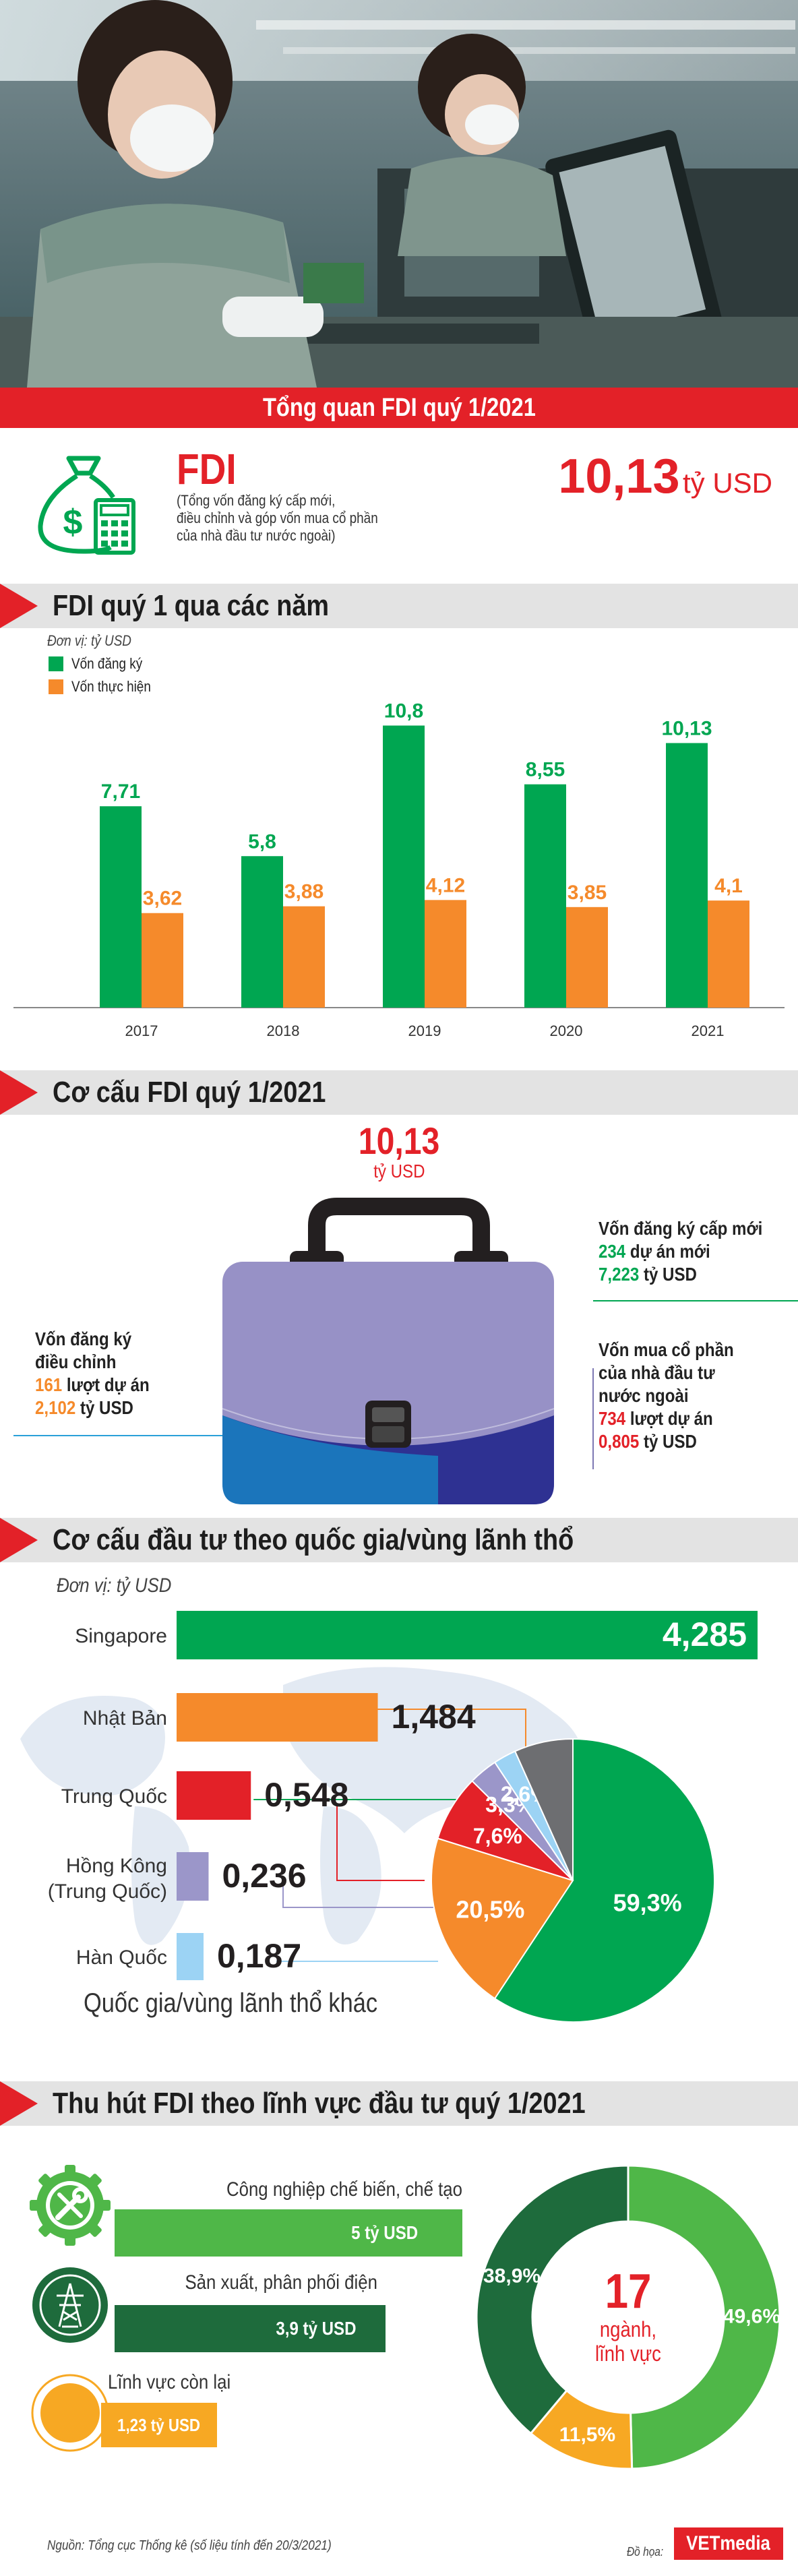 The width and height of the screenshot is (798, 2576). Describe the element at coordinates (628, 2292) in the screenshot. I see `donut-center-number: 17` at that location.